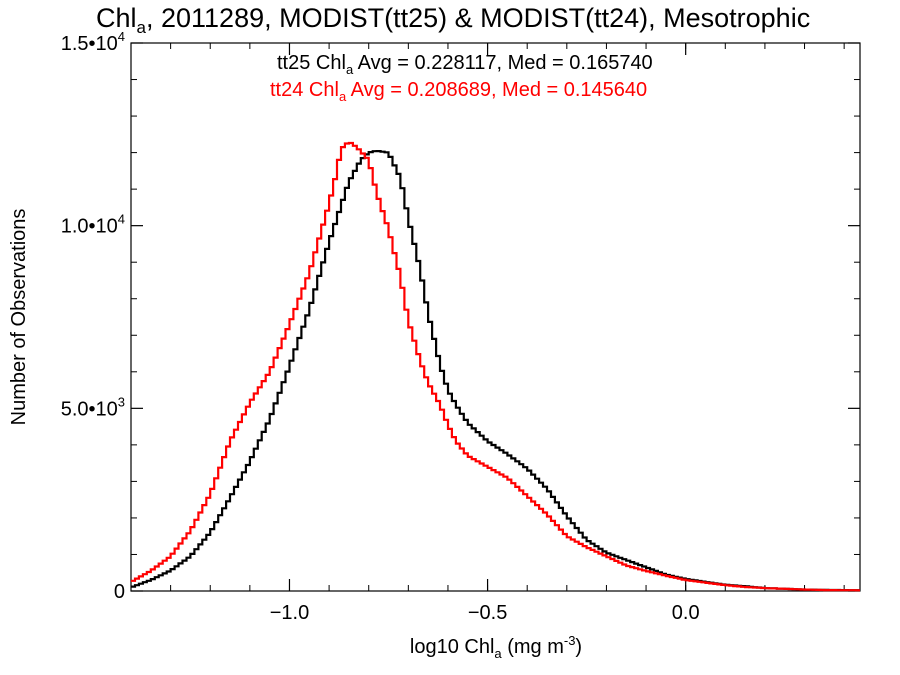 Image resolution: width=900 pixels, height=675 pixels. I want to click on legend-tt25-text2: Avg = 0.228117, Med = 0.165740, so click(503, 63).